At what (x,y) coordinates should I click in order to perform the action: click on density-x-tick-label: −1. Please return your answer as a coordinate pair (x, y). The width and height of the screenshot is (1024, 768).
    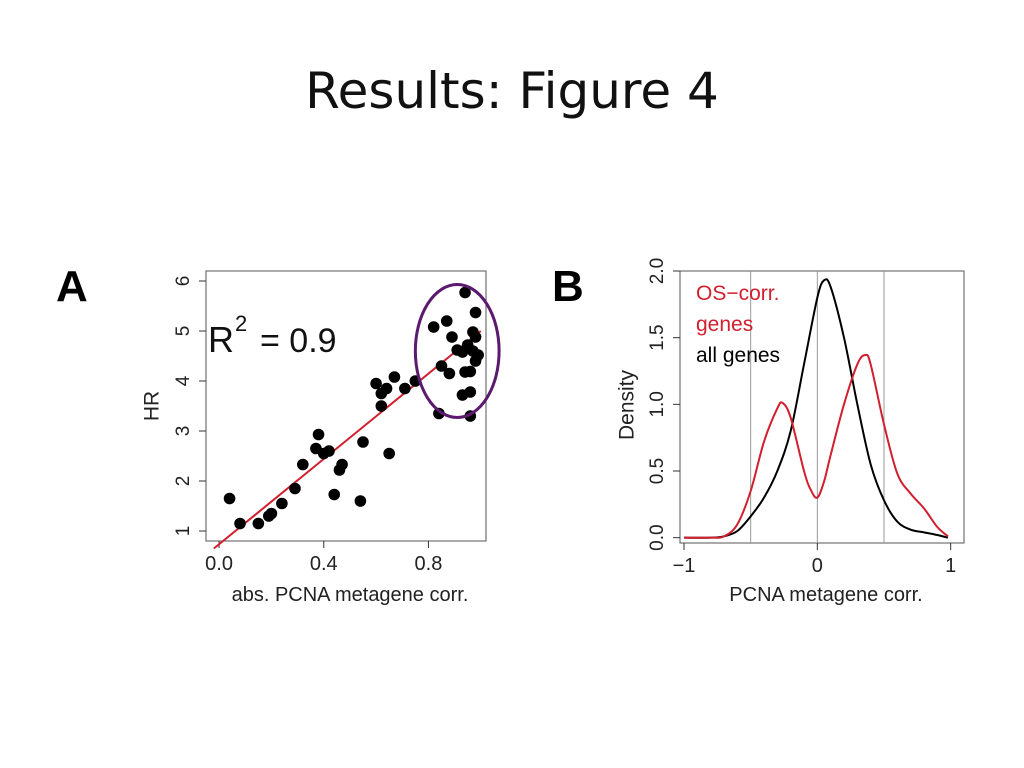
    Looking at the image, I should click on (684, 566).